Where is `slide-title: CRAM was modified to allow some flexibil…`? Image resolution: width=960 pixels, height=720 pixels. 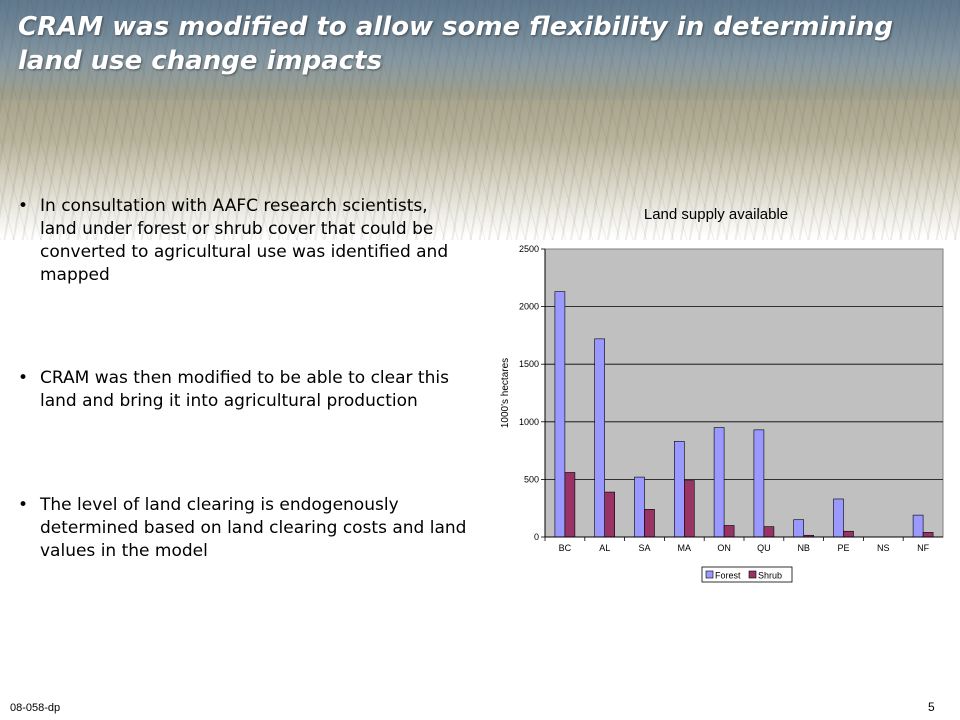 slide-title: CRAM was modified to allow some flexibil… is located at coordinates (455, 44).